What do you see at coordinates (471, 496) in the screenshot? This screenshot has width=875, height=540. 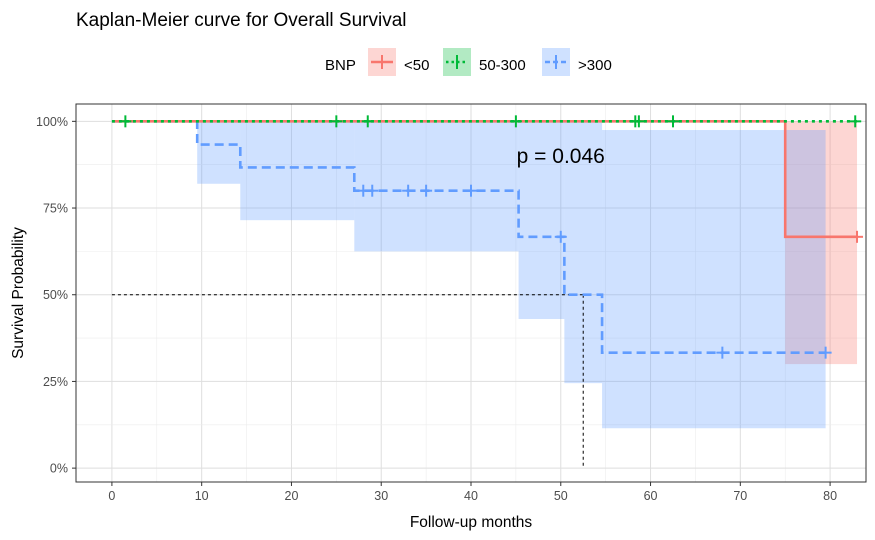 I see `x-tick-label: 40` at bounding box center [471, 496].